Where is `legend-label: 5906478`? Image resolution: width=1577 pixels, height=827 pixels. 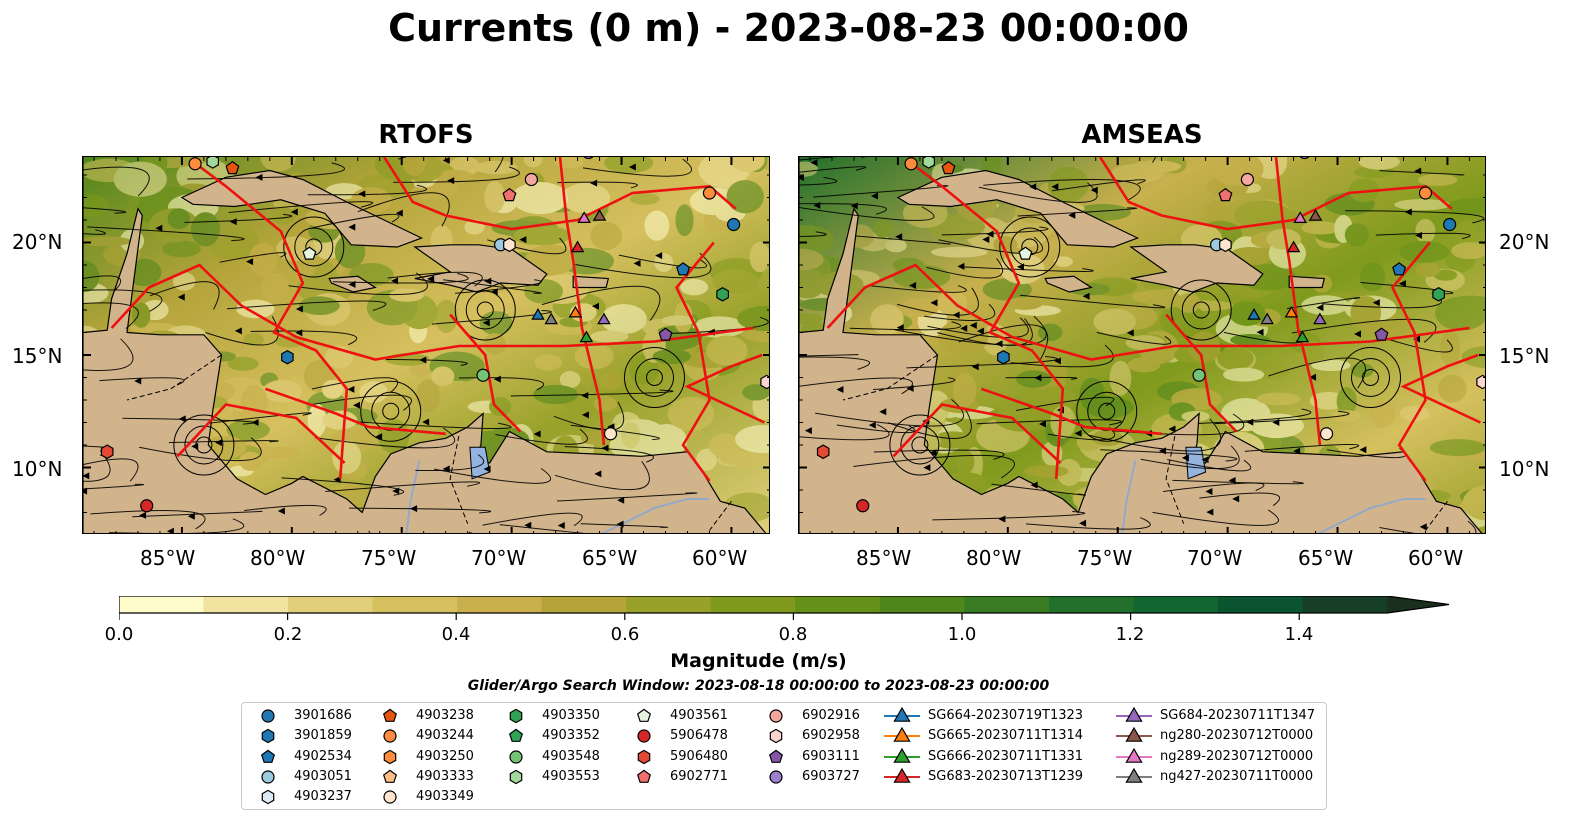 legend-label: 5906478 is located at coordinates (699, 736).